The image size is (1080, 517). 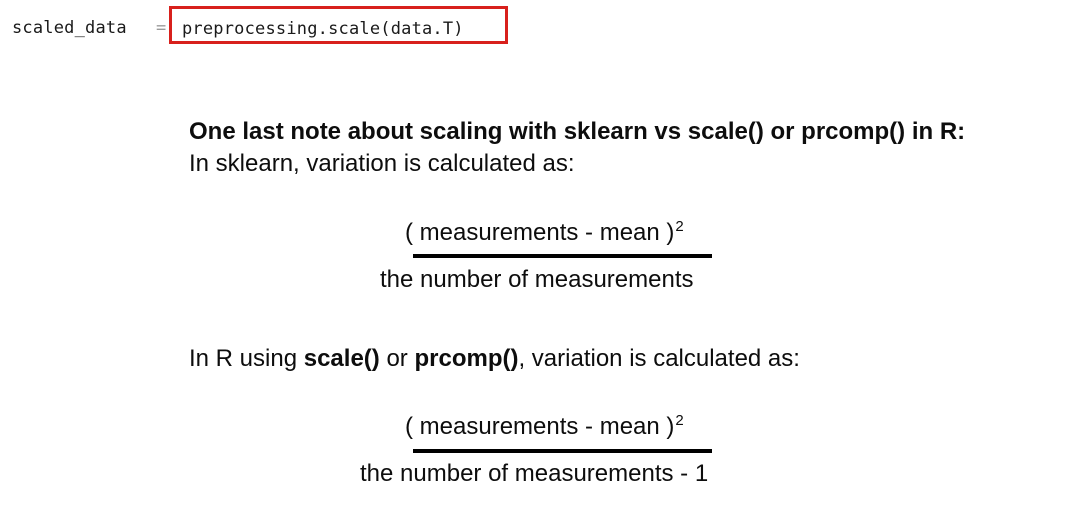 I want to click on formula-denominator: the number of measurements, so click(x=537, y=279).